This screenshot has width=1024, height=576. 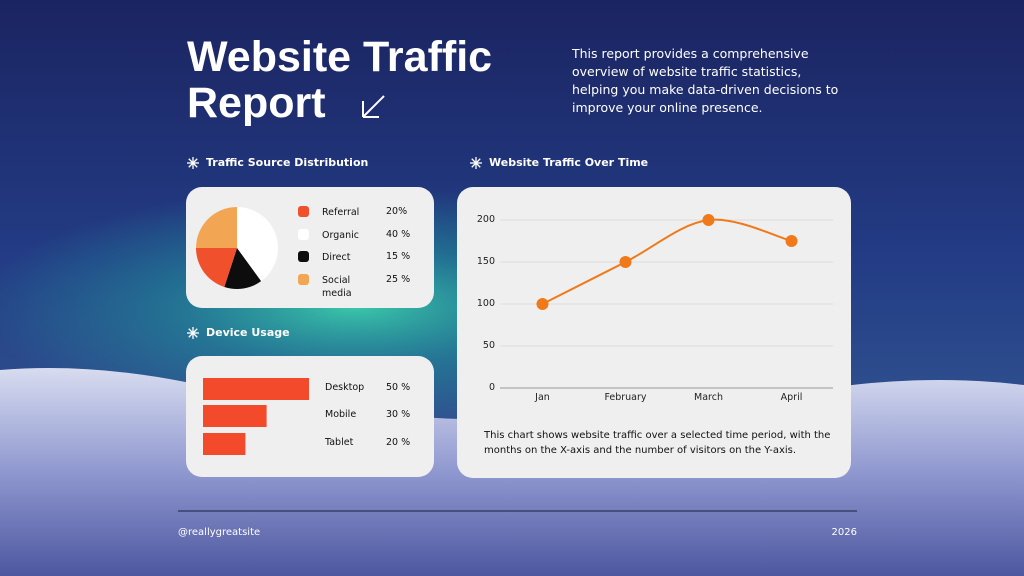 I want to click on title: Website Traffic Report, so click(x=340, y=80).